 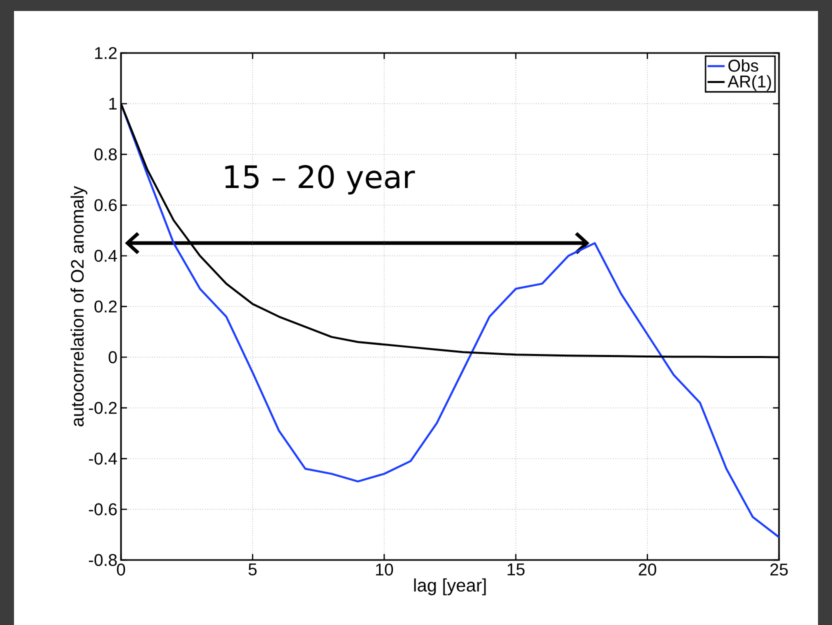 What do you see at coordinates (779, 570) in the screenshot?
I see `x-tick-label: 25` at bounding box center [779, 570].